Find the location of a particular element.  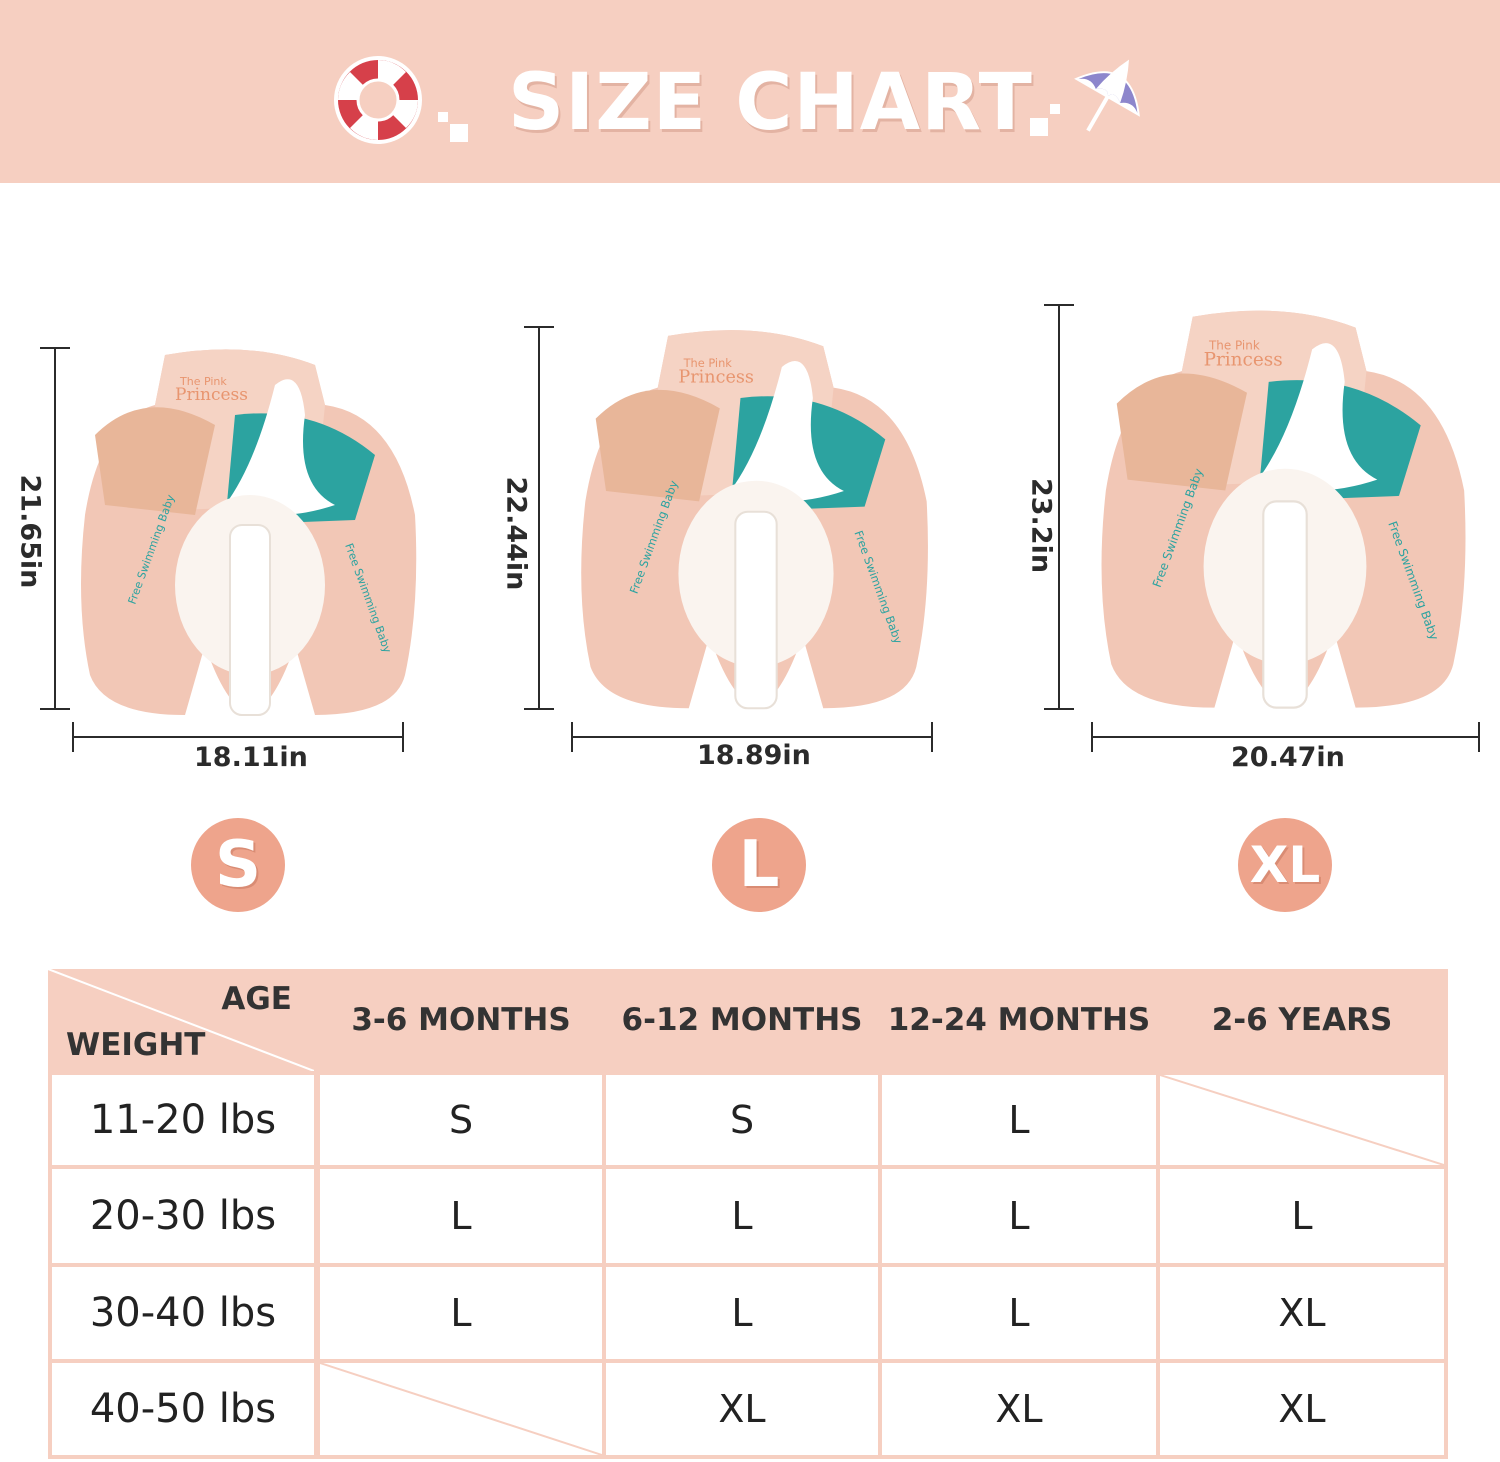

size-badge: S is located at coordinates (238, 865).